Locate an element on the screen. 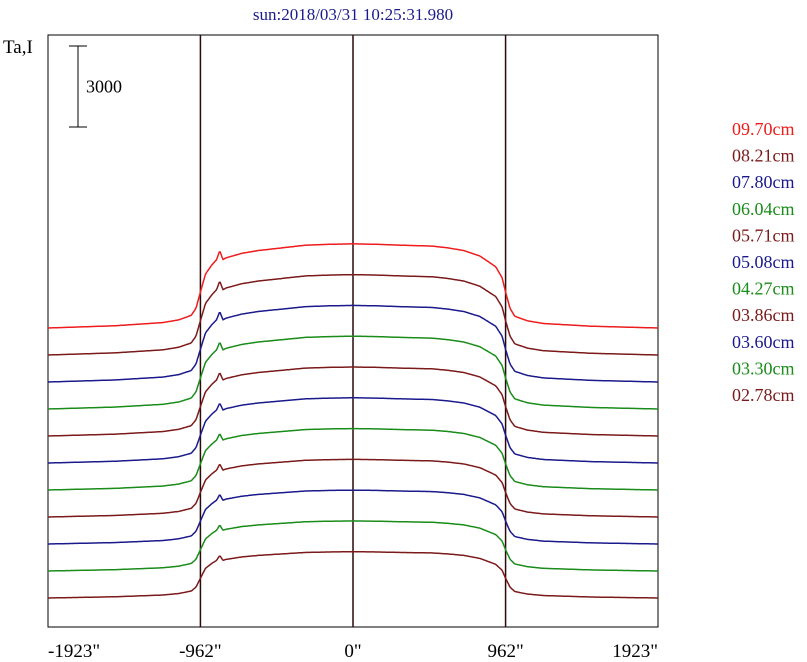 This screenshot has width=807, height=662. legend-item-08.21cm: 08.21cm is located at coordinates (763, 156).